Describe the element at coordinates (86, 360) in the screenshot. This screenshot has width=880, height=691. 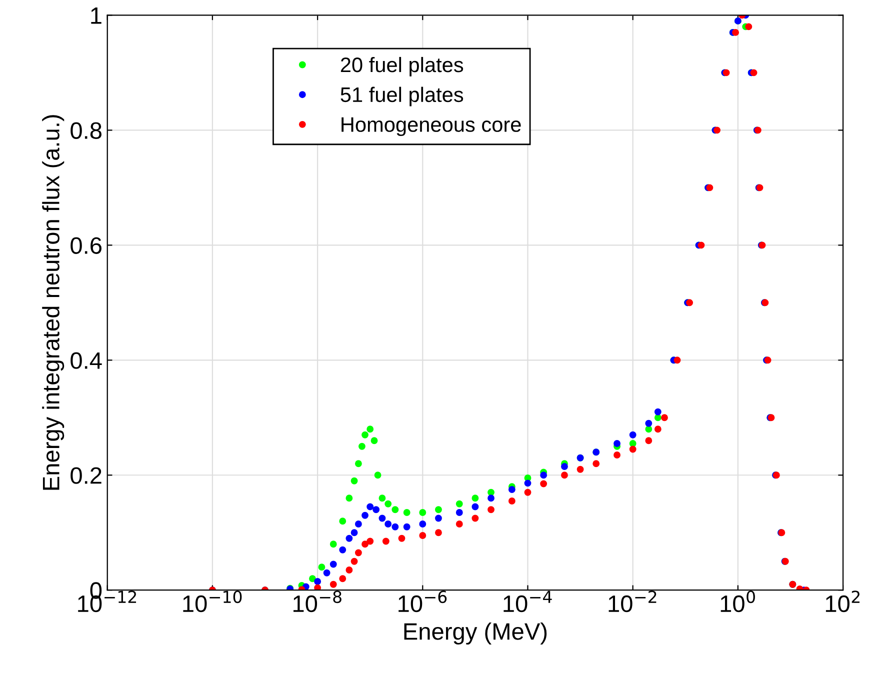
I see `y-tick-label: 0.4` at that location.